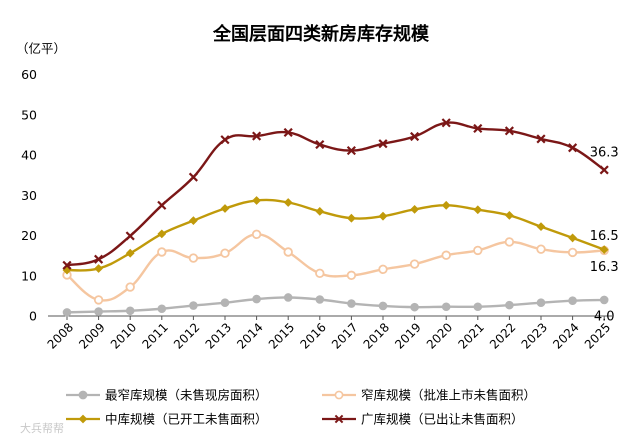 This screenshot has height=439, width=642. I want to click on x-tick-label: 2013, so click(218, 335).